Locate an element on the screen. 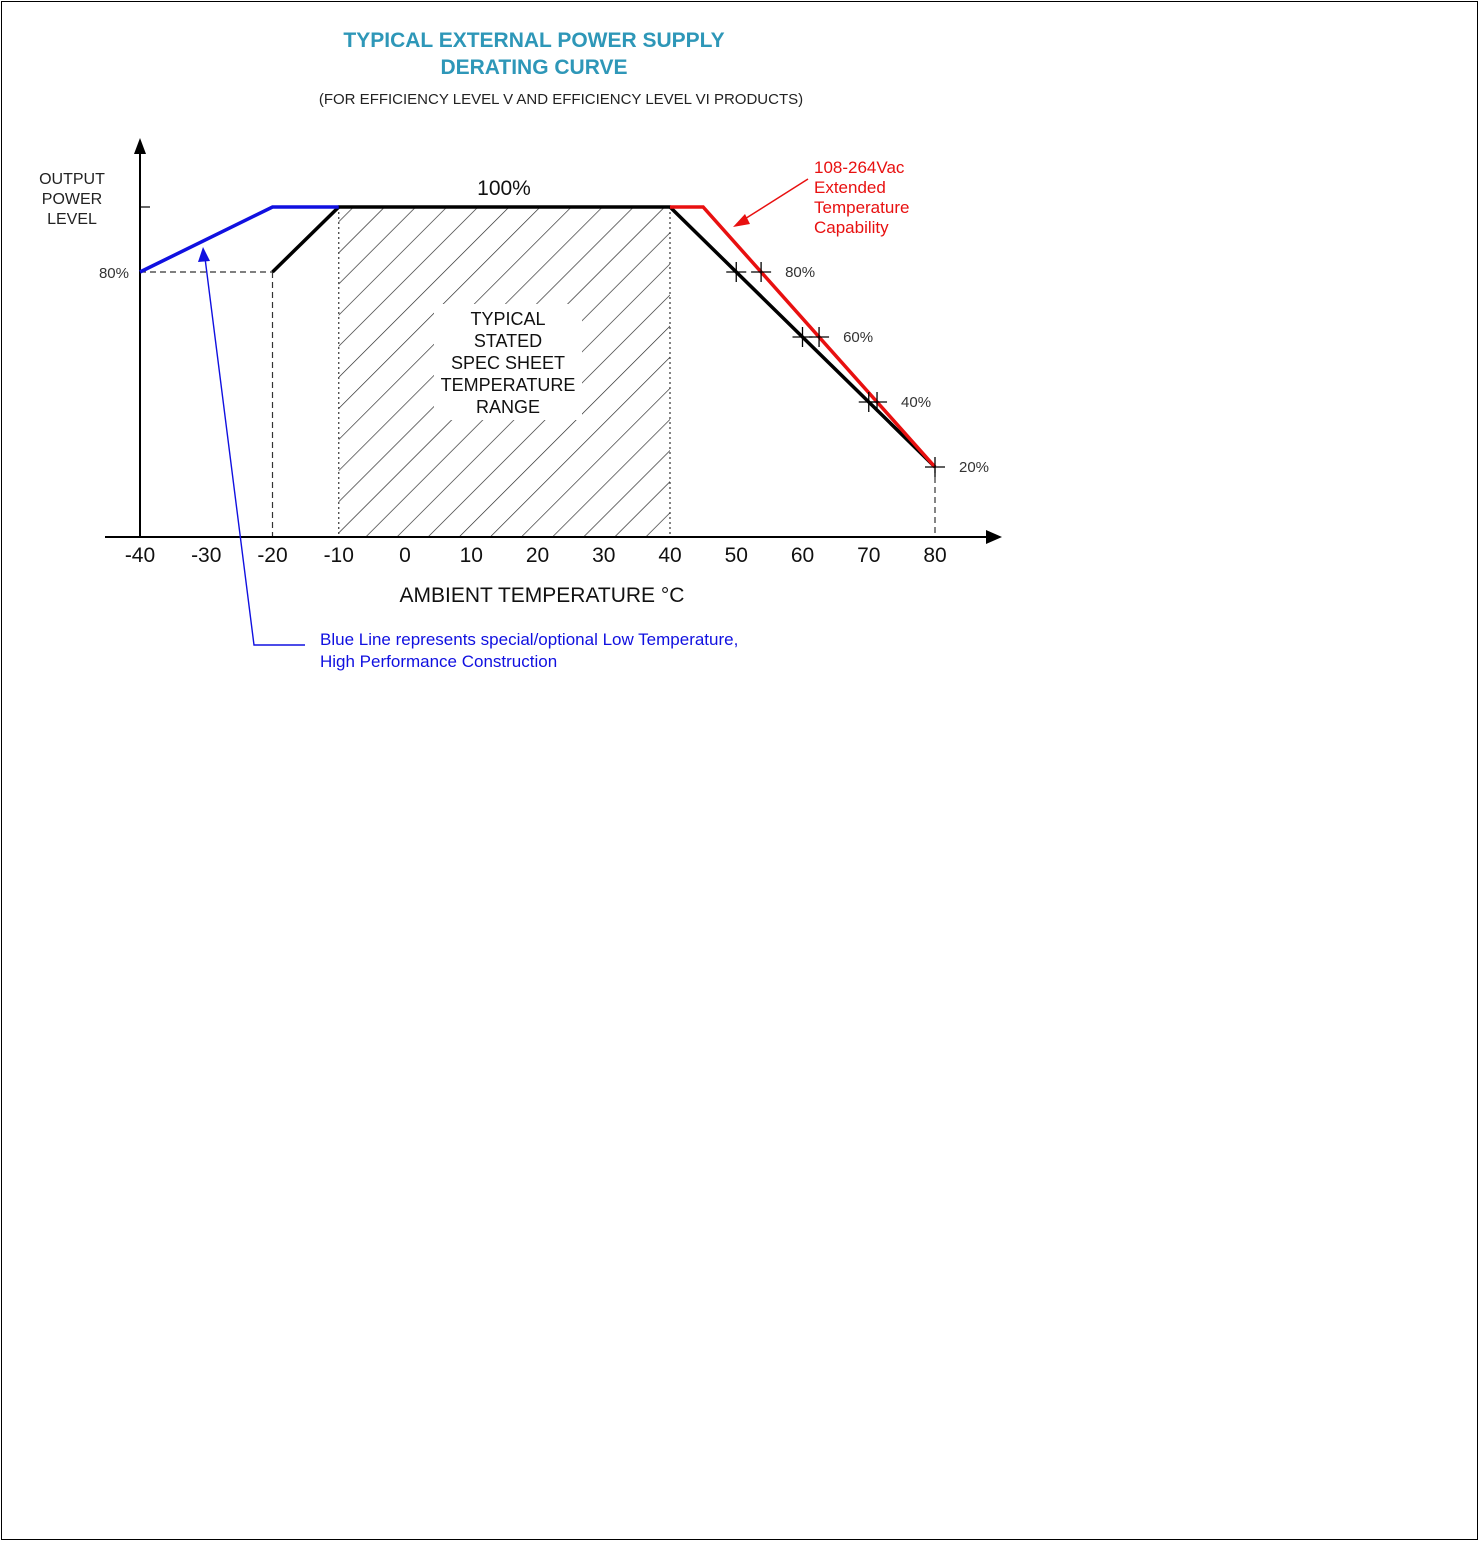 This screenshot has height=1543, width=1481. x-tick-label: -30 is located at coordinates (206, 555).